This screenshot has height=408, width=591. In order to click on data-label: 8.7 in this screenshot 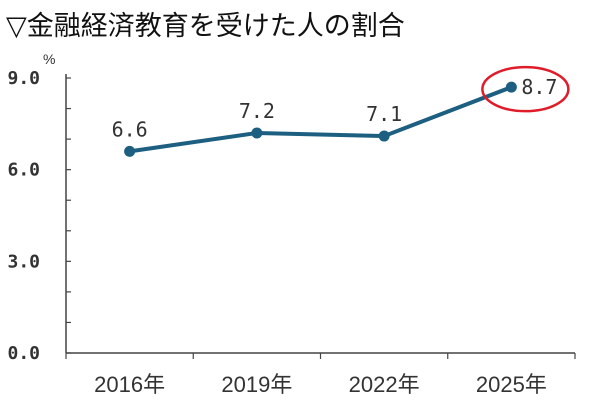, I will do `click(539, 87)`.